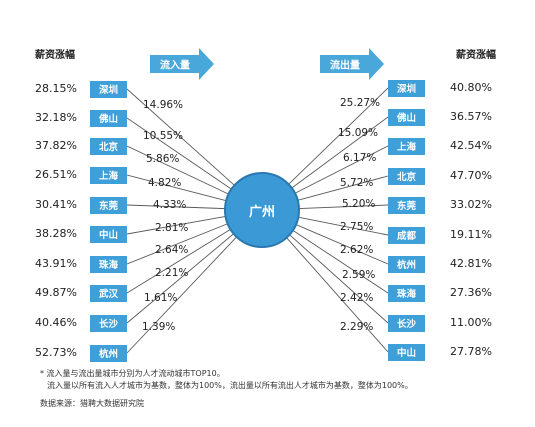 The image size is (535, 427). What do you see at coordinates (108, 293) in the screenshot?
I see `left-city-box: 武汉` at bounding box center [108, 293].